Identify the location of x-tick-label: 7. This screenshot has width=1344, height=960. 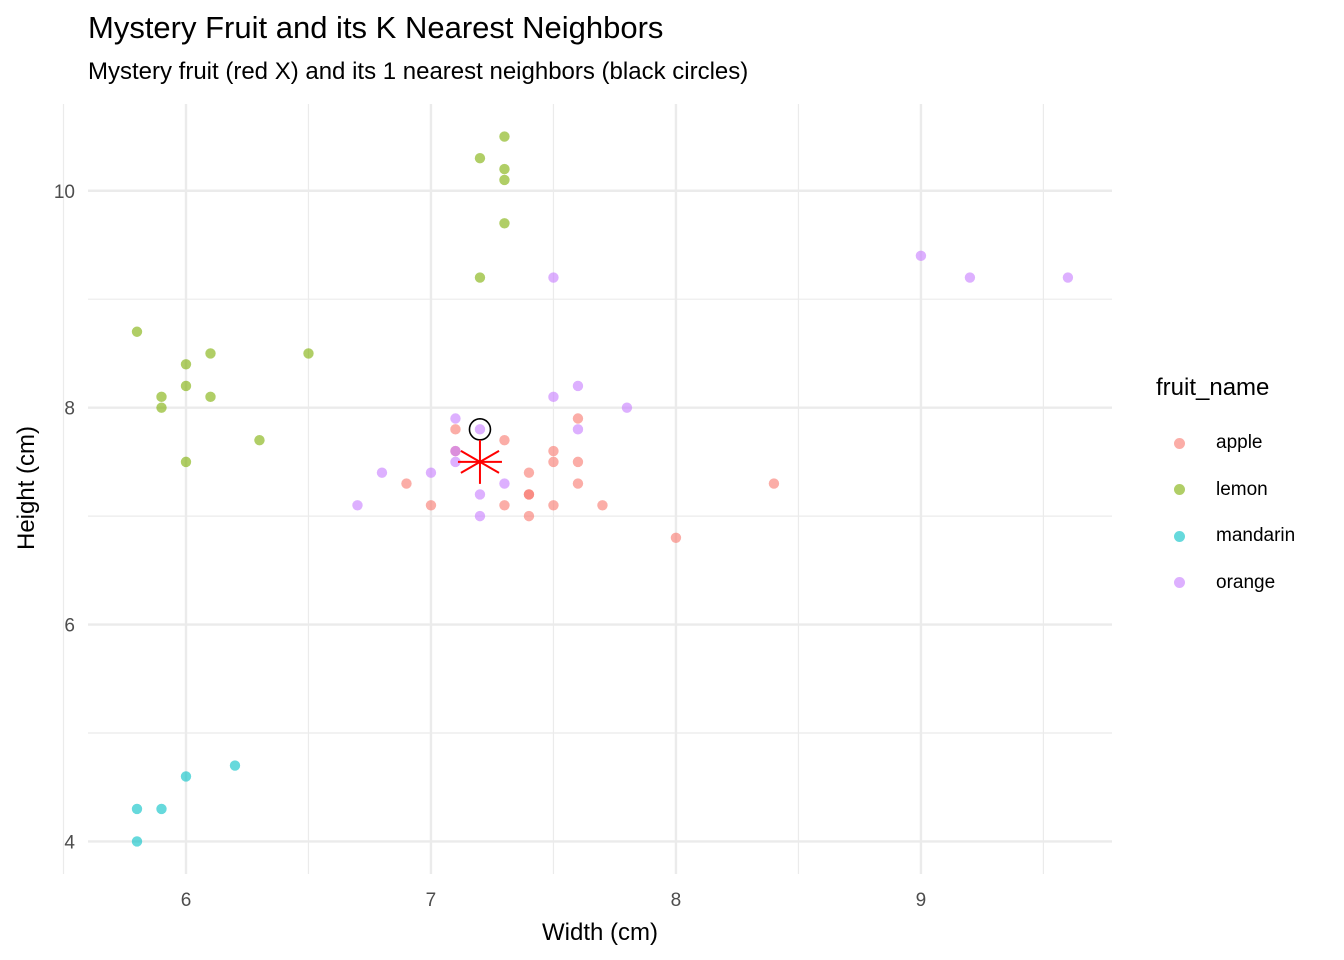
(431, 900).